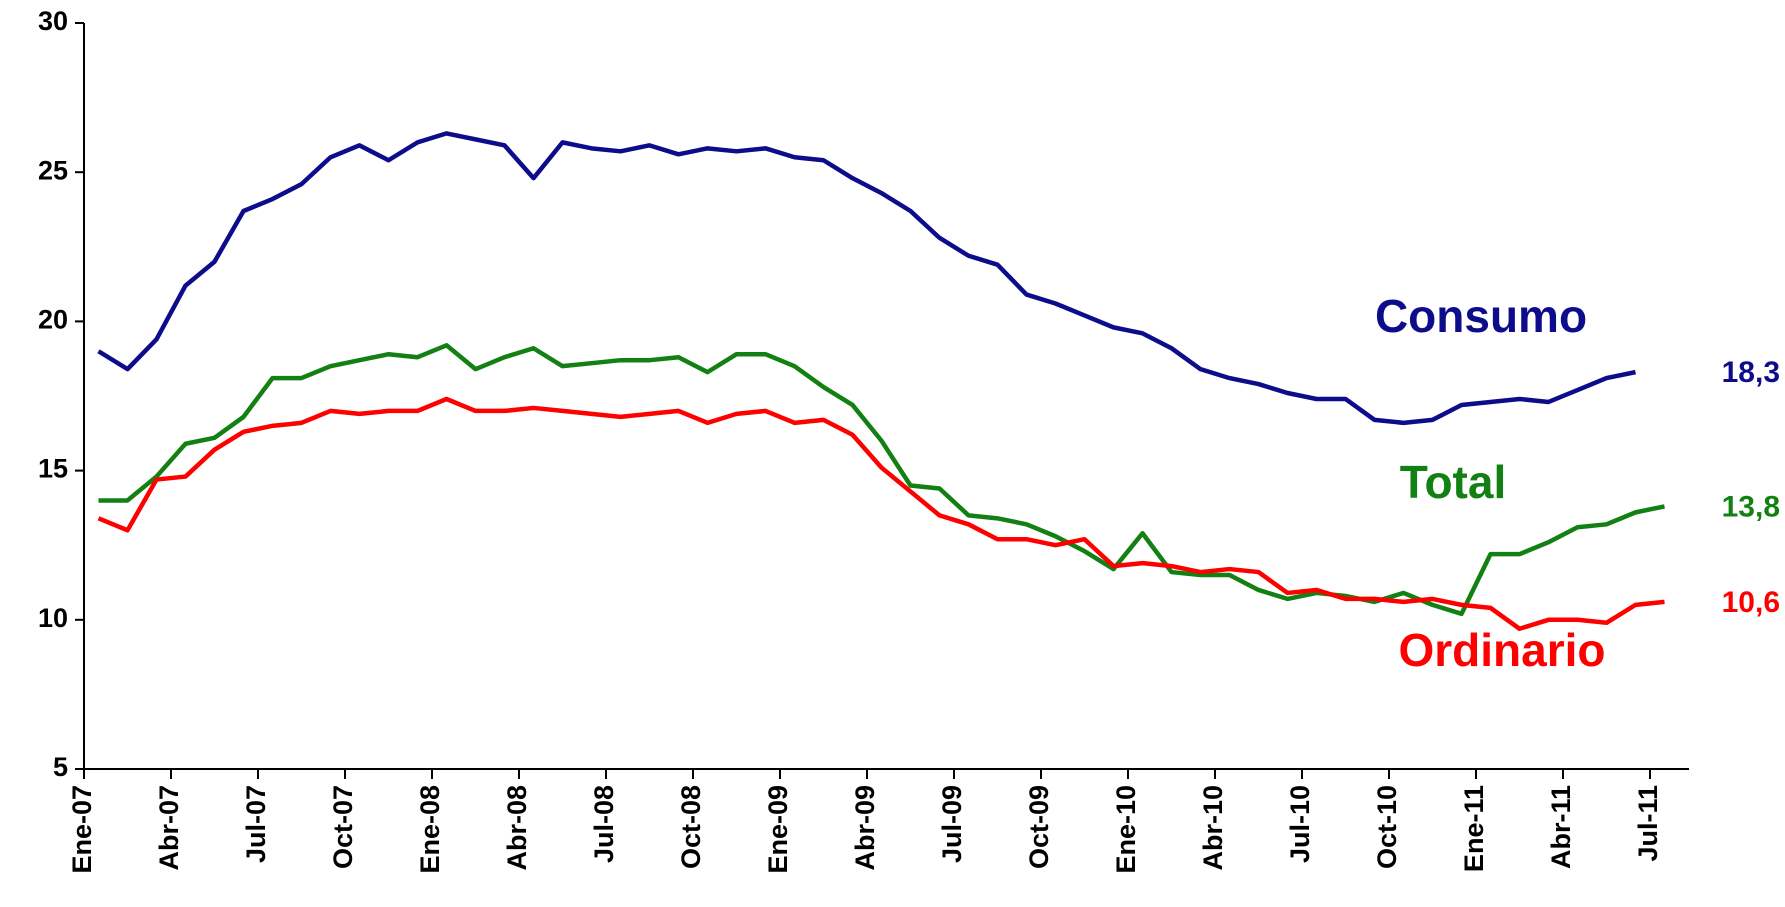 This screenshot has height=907, width=1785. What do you see at coordinates (430, 829) in the screenshot?
I see `x-tick-label: Ene-08` at bounding box center [430, 829].